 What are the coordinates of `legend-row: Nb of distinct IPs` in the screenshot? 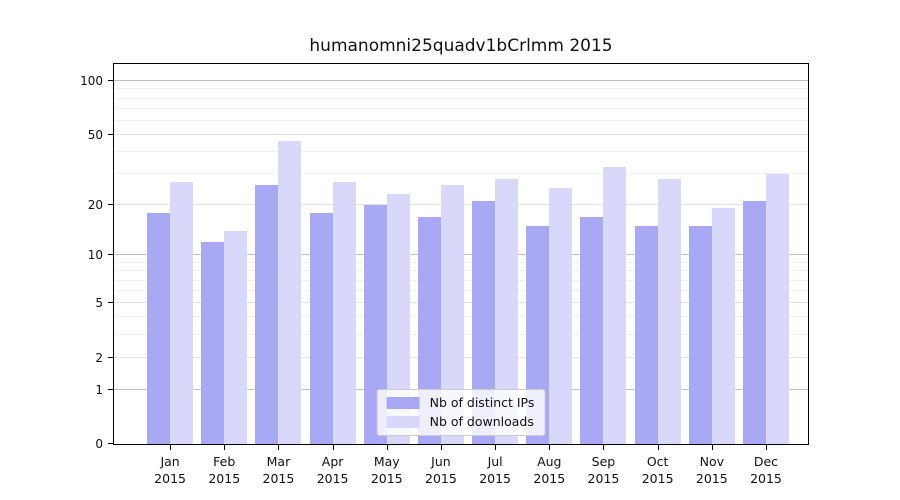 It's located at (460, 402).